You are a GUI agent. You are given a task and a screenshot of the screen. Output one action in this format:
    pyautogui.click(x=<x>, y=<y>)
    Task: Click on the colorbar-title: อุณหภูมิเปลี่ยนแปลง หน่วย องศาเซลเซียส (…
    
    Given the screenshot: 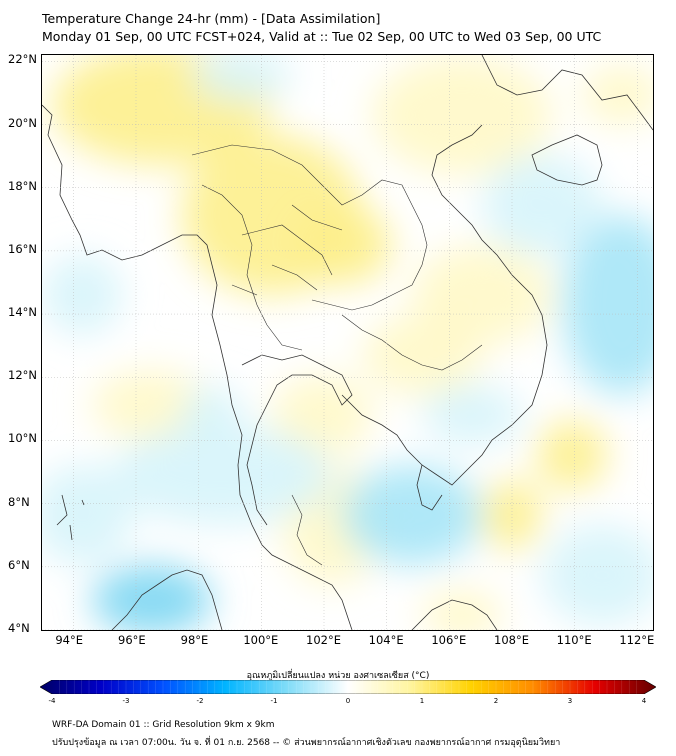 What is the action you would take?
    pyautogui.click(x=338, y=676)
    